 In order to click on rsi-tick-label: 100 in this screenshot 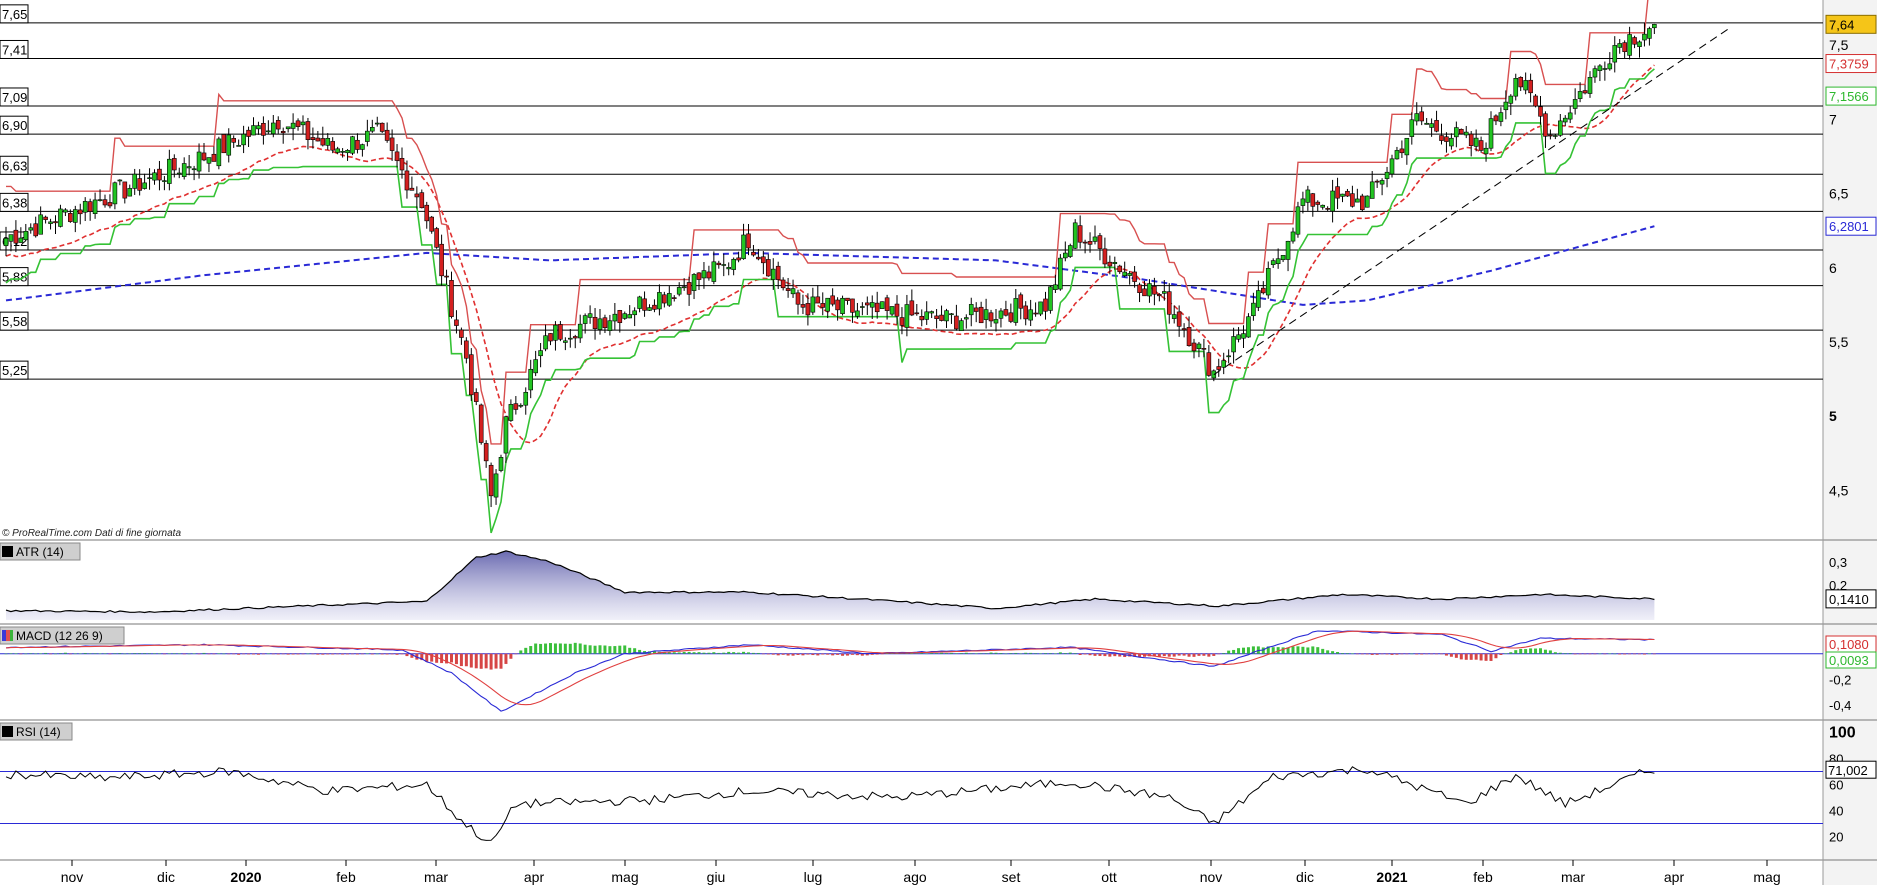, I will do `click(1842, 733)`.